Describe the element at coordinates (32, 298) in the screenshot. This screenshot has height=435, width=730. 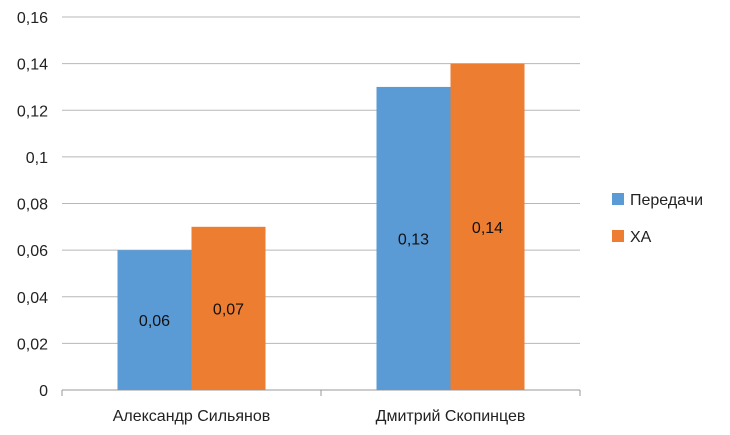
I see `y-tick-label: 0,04` at that location.